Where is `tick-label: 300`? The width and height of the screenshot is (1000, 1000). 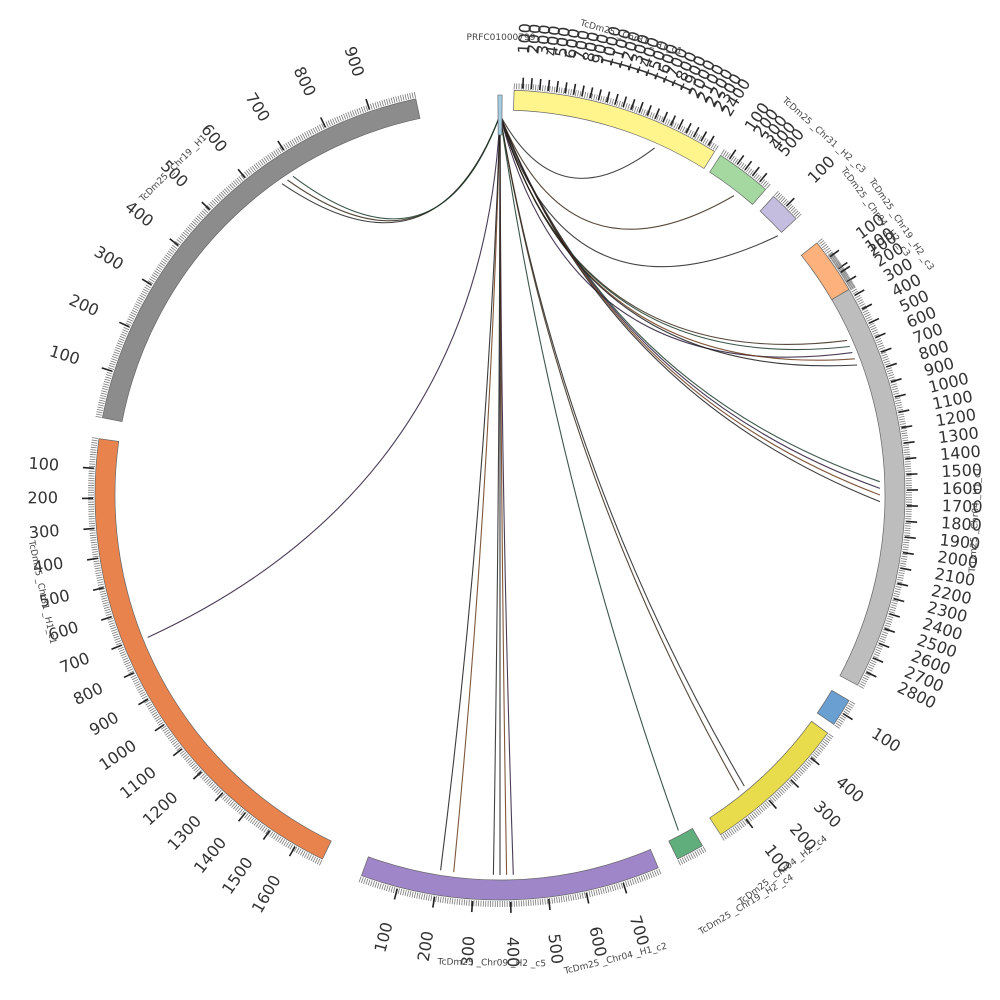 tick-label: 300 is located at coordinates (109, 258).